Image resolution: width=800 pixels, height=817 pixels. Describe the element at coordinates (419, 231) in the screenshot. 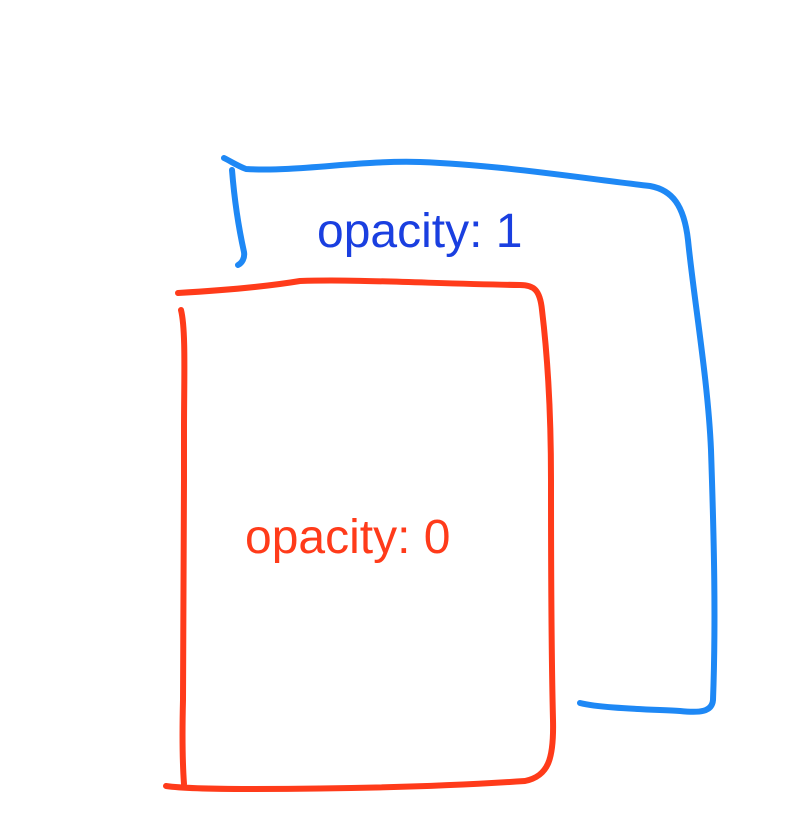

I see `back-box-label: opacity: 1` at that location.